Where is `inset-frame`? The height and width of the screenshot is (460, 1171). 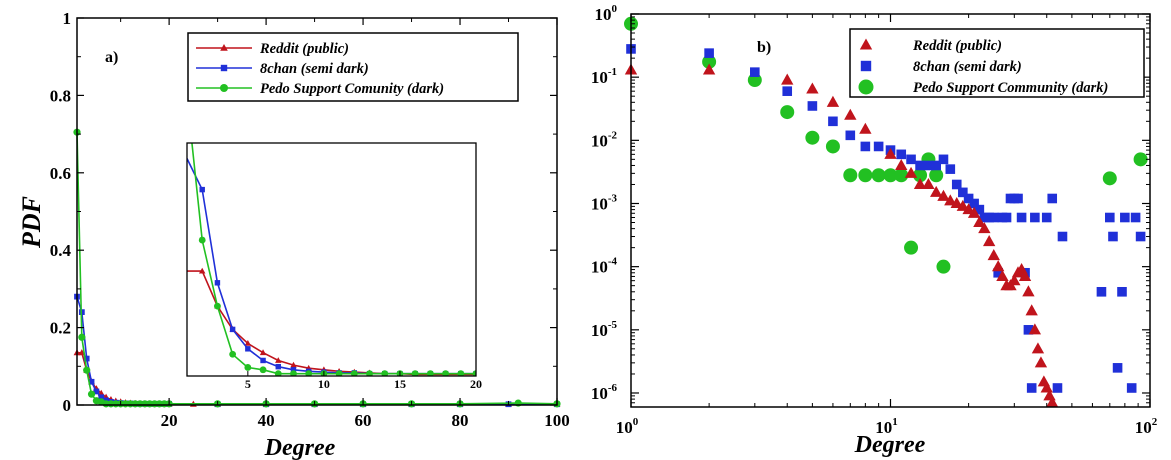 inset-frame is located at coordinates (331, 259).